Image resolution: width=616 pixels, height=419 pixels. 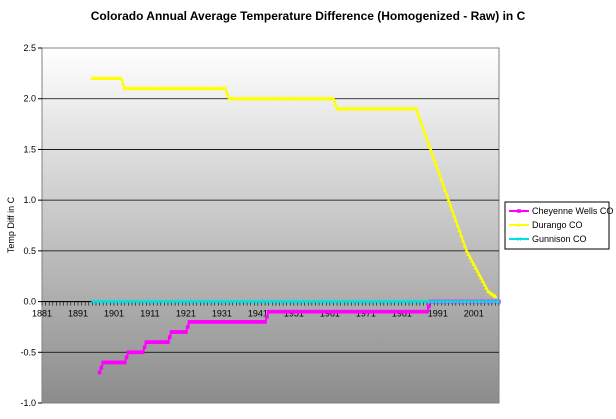 I want to click on legend-label: Gunnison CO, so click(x=559, y=239).